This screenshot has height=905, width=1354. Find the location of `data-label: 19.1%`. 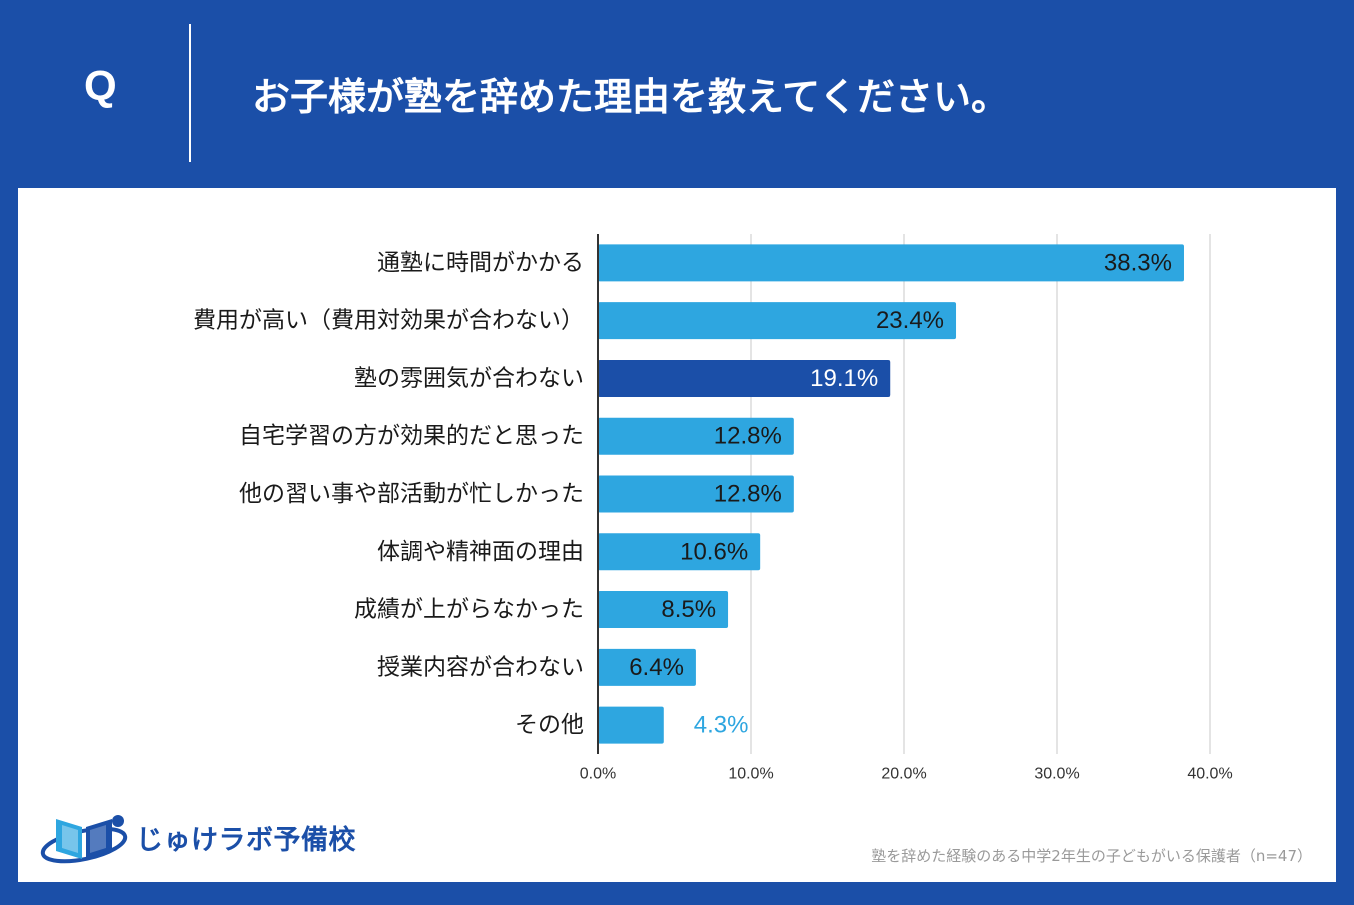

data-label: 19.1% is located at coordinates (844, 378).